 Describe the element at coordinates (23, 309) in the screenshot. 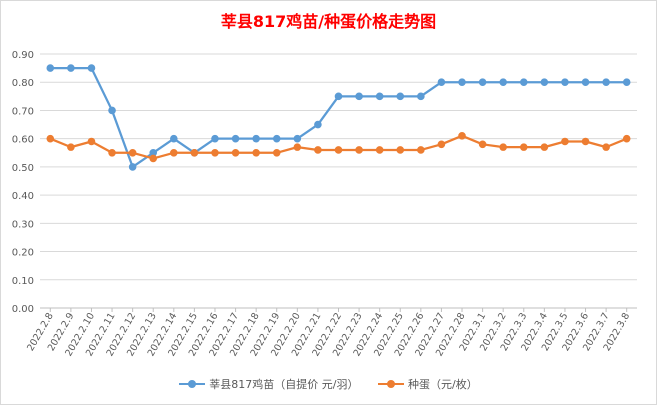

I see `y-tick-label: 0.00` at that location.